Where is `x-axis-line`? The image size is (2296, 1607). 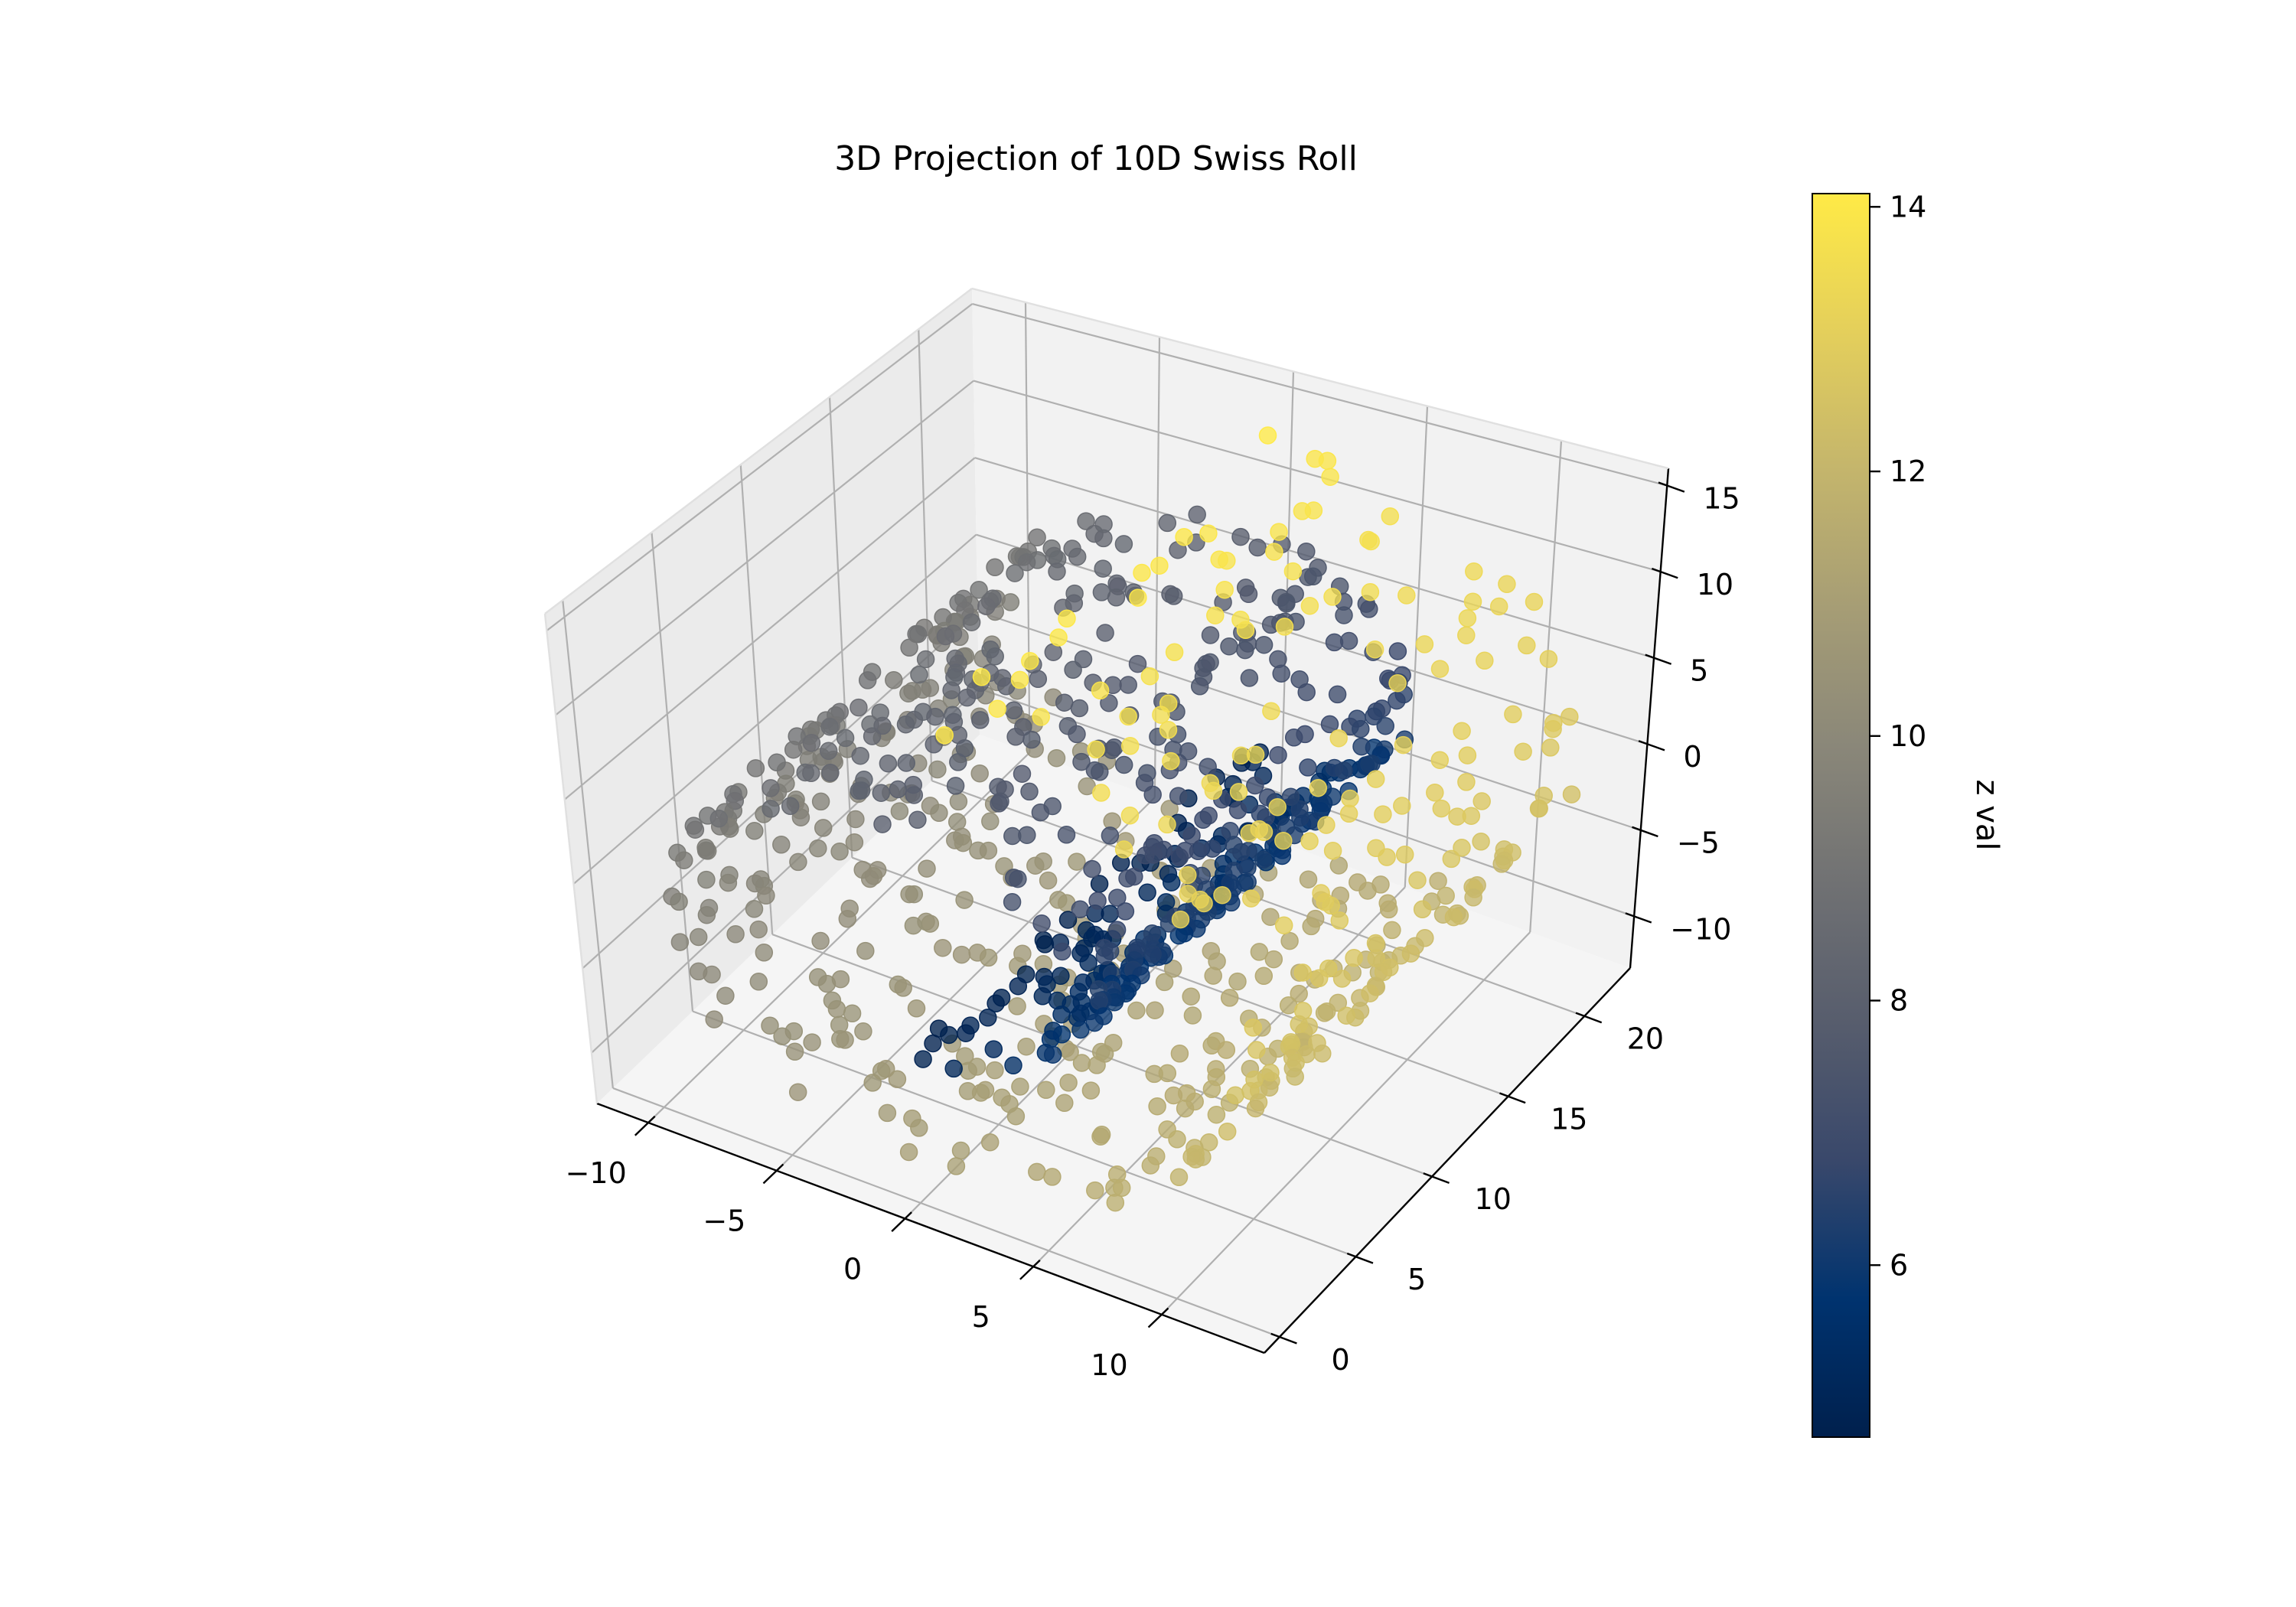 x-axis-line is located at coordinates (930, 1228).